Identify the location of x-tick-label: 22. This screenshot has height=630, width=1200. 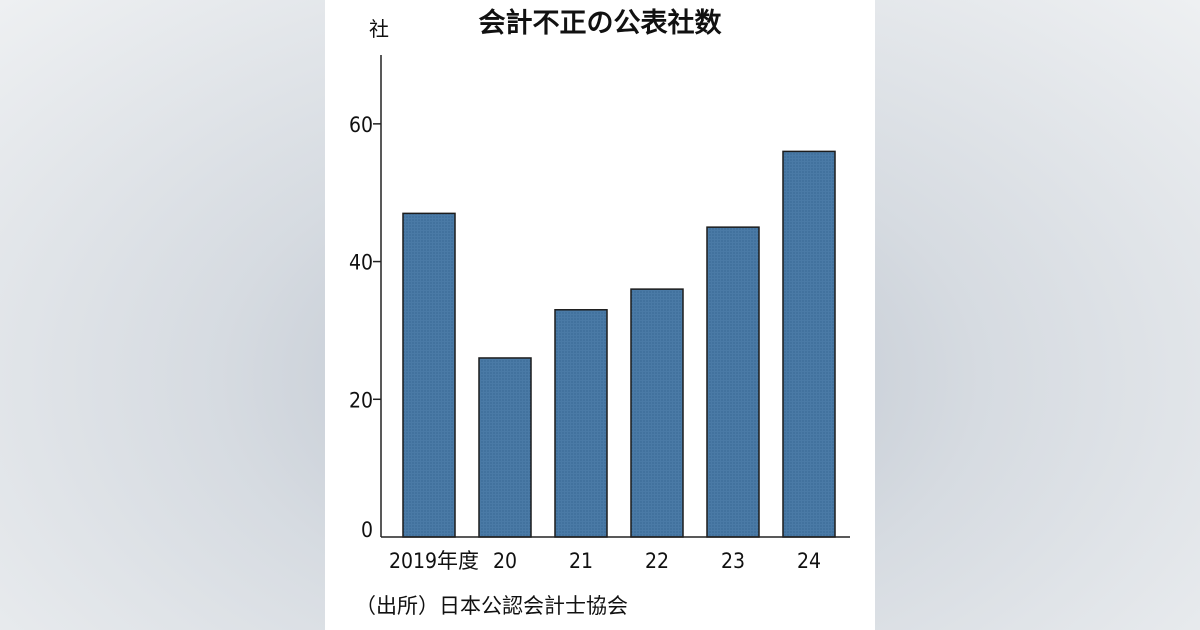
(657, 561).